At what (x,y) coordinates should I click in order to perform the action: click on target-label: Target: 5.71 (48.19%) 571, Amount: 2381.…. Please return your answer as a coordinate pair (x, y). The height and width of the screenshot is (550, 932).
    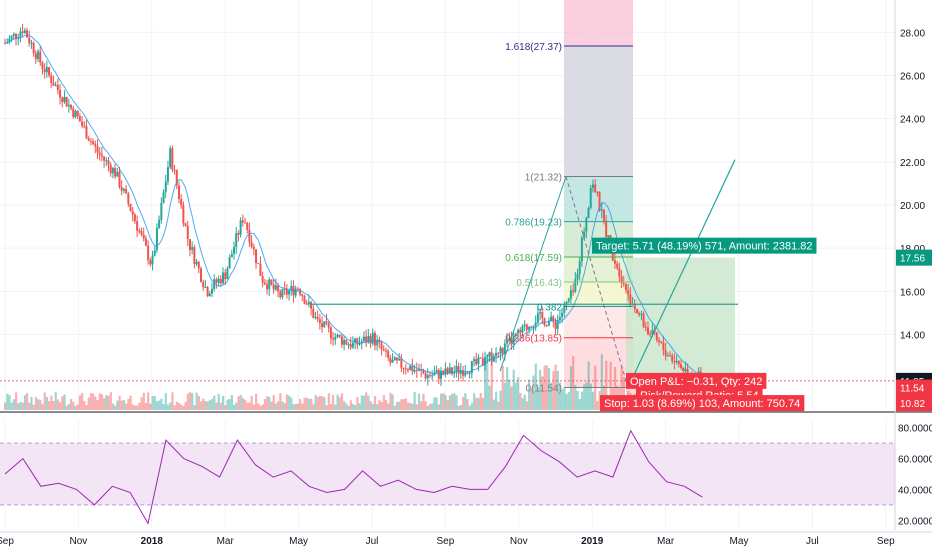
    Looking at the image, I should click on (704, 247).